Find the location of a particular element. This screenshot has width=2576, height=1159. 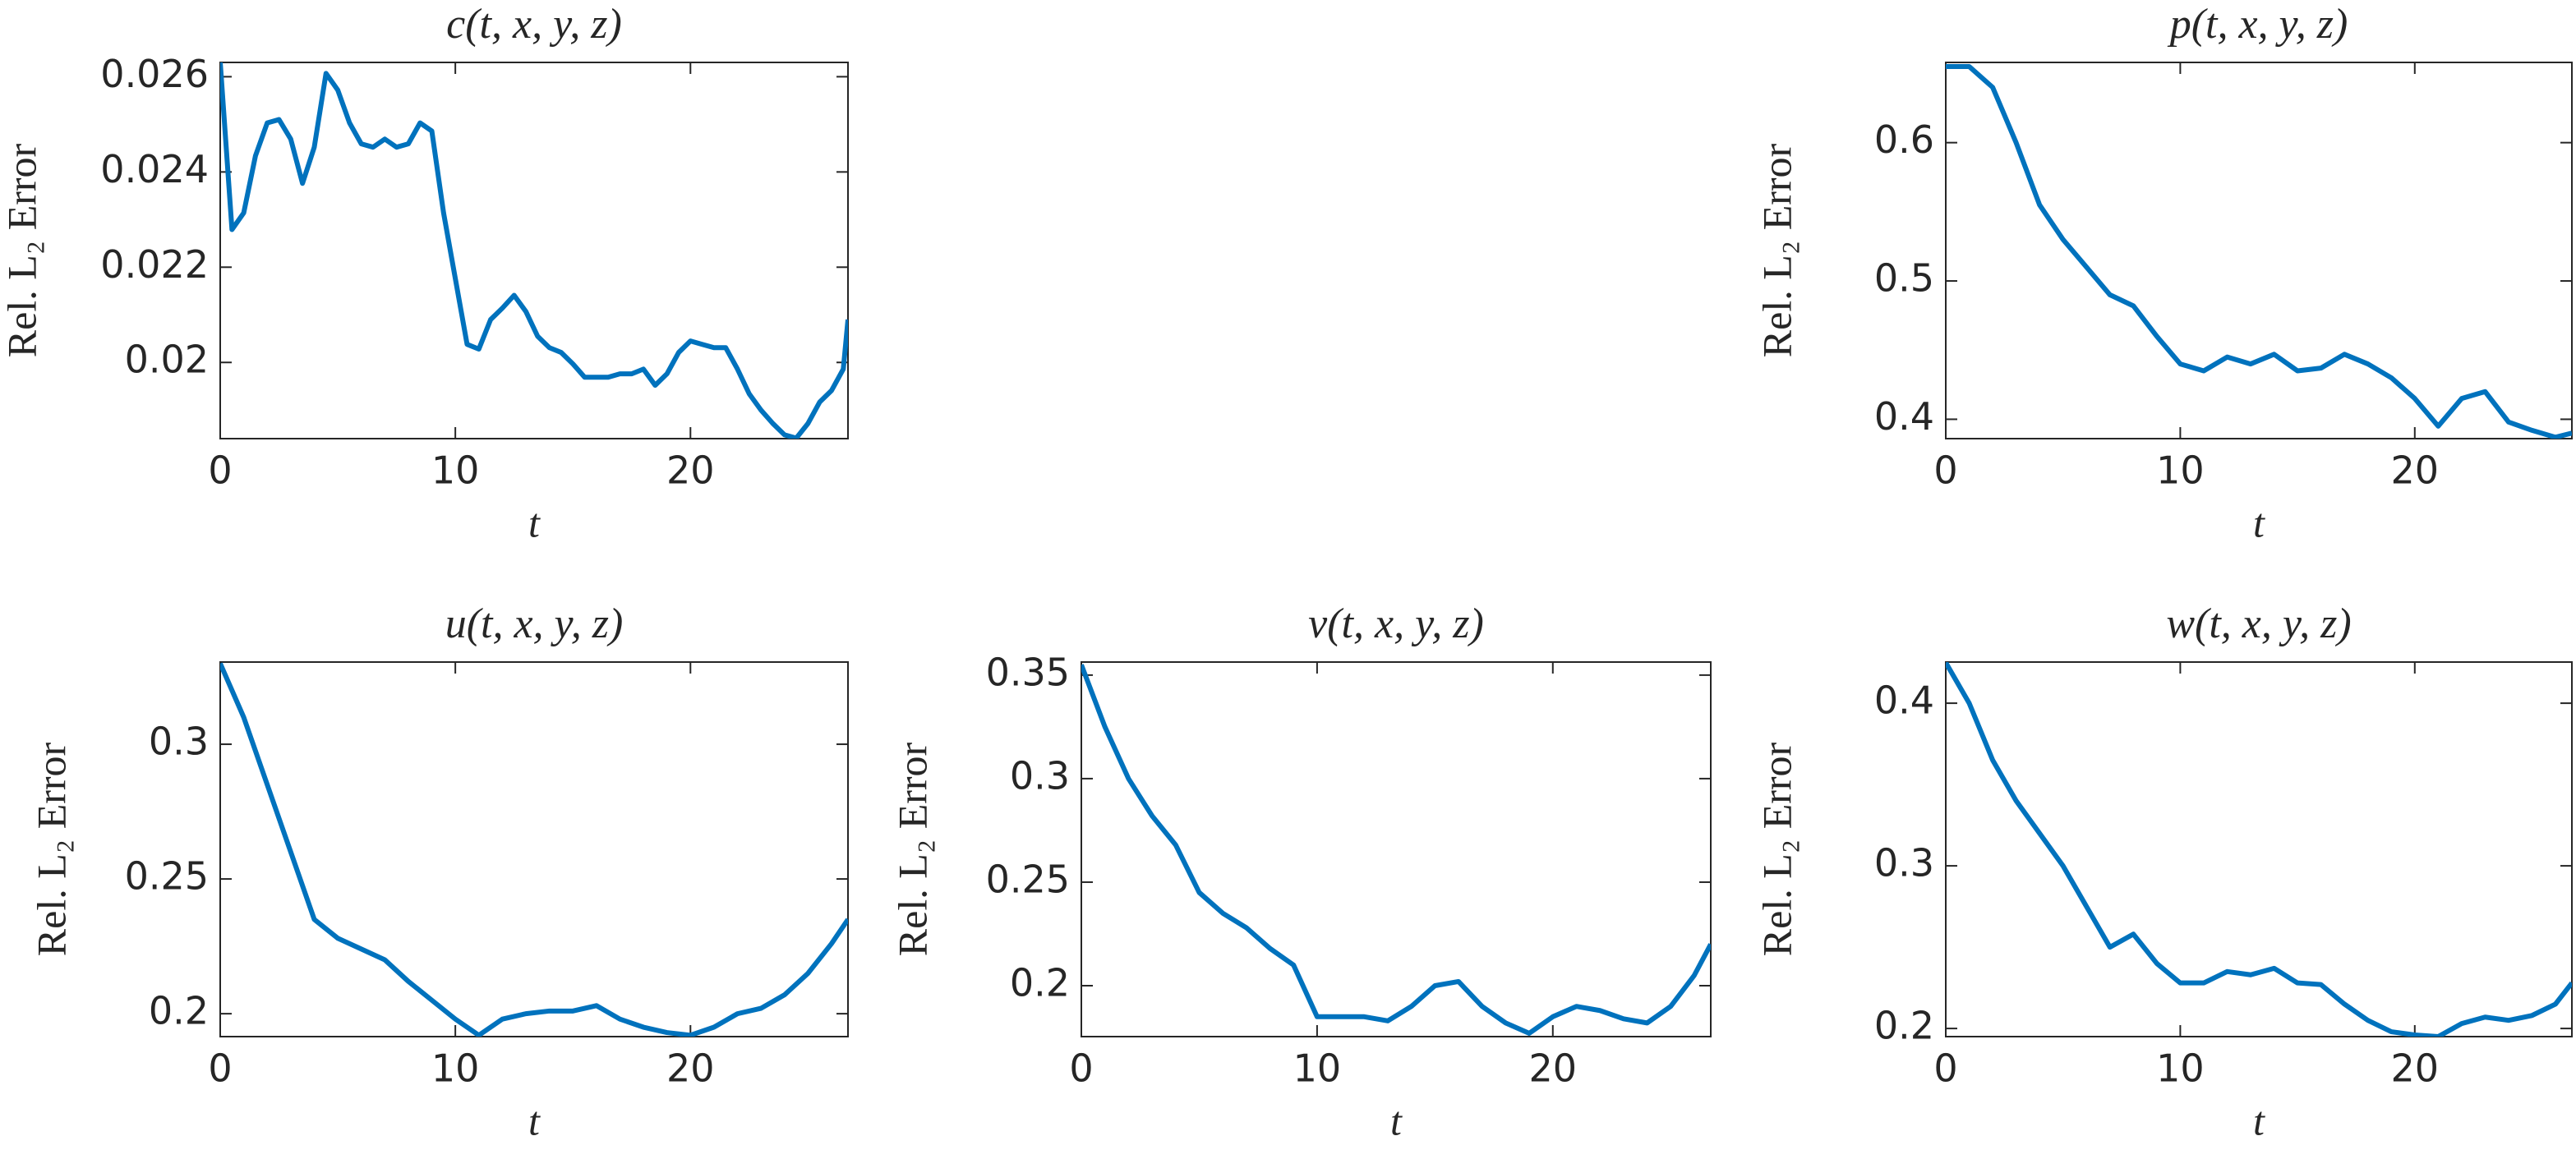

chart-title: c(t, x, y, z) is located at coordinates (534, 24).